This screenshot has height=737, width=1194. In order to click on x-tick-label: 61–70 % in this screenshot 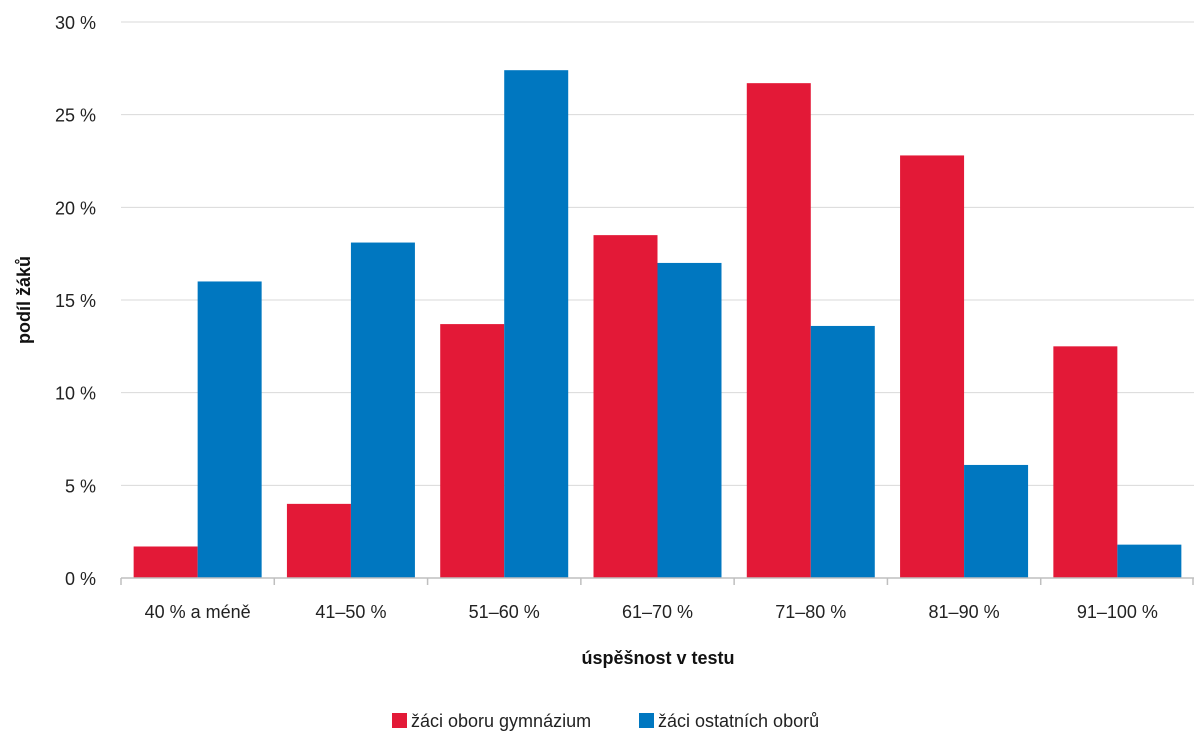, I will do `click(657, 612)`.